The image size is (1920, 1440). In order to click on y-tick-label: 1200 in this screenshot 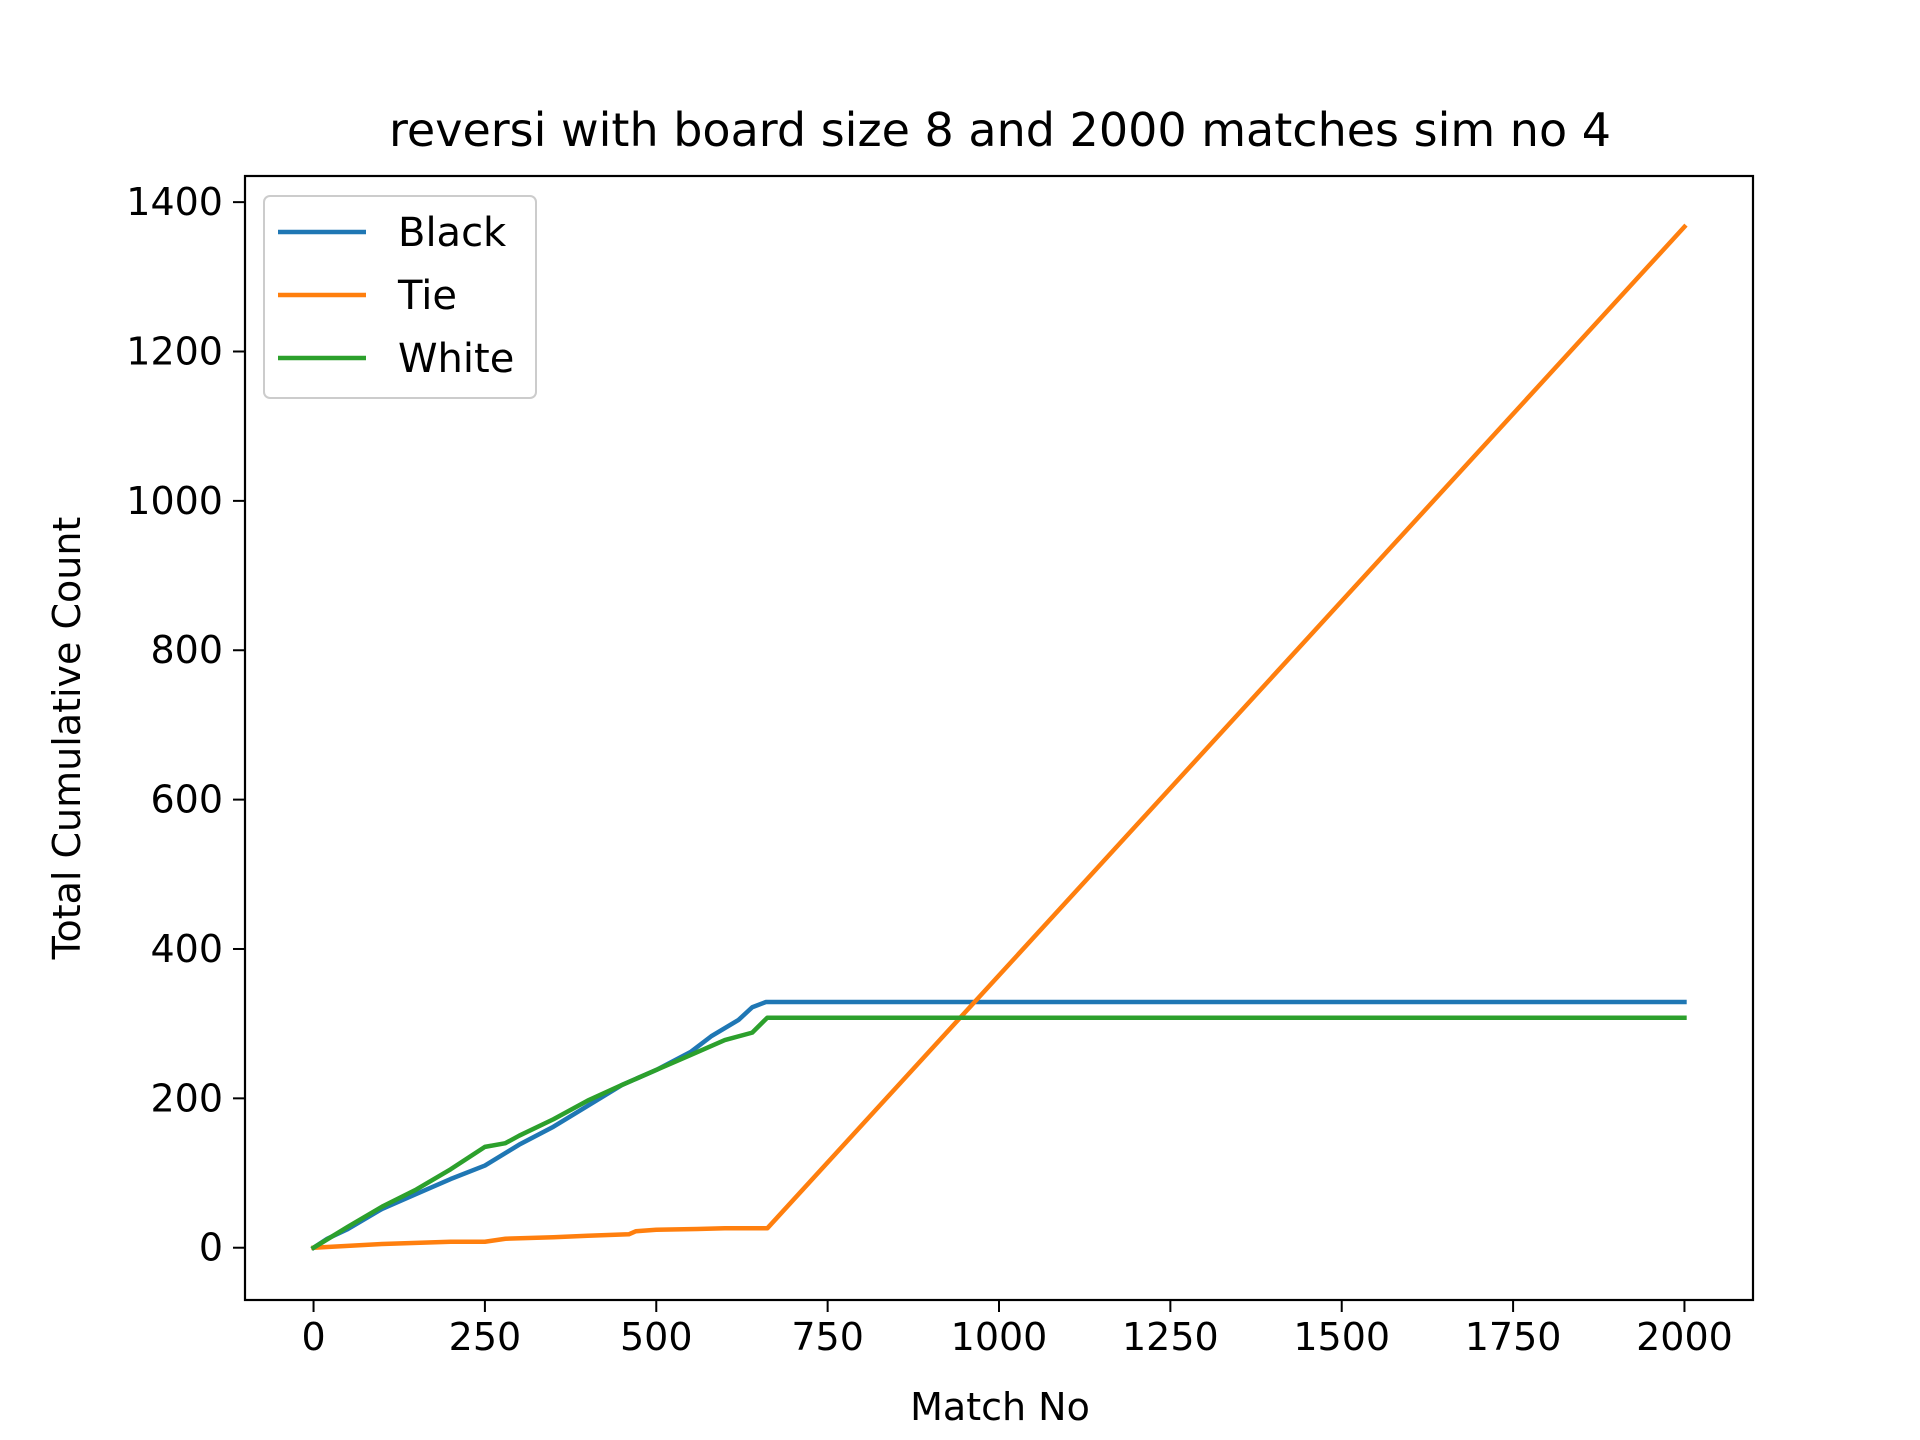, I will do `click(174, 352)`.